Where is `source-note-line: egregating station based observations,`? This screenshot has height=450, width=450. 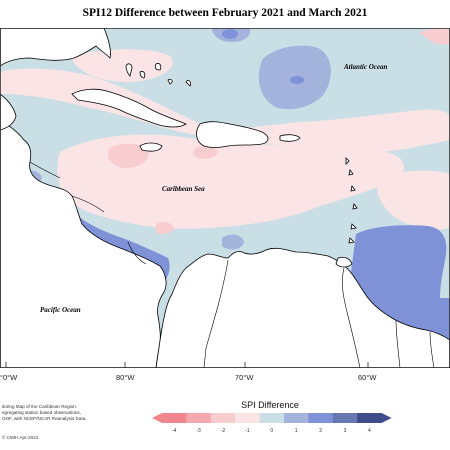 source-note-line: egregating station based observations, is located at coordinates (41, 412).